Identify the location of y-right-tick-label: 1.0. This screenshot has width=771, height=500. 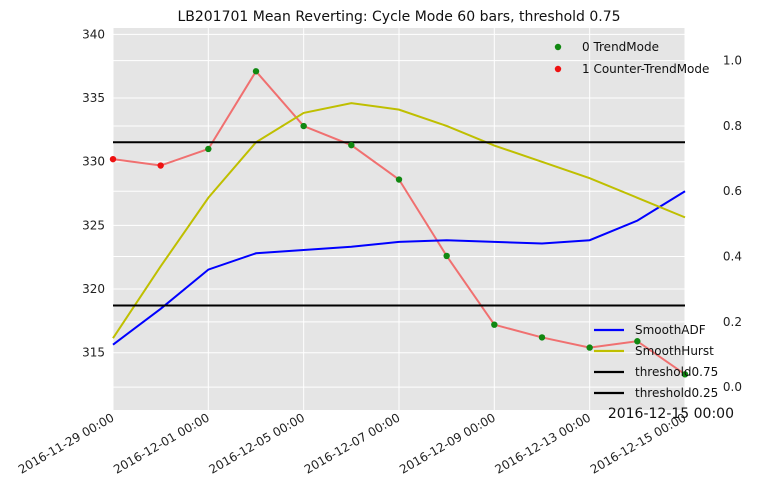
(732, 61).